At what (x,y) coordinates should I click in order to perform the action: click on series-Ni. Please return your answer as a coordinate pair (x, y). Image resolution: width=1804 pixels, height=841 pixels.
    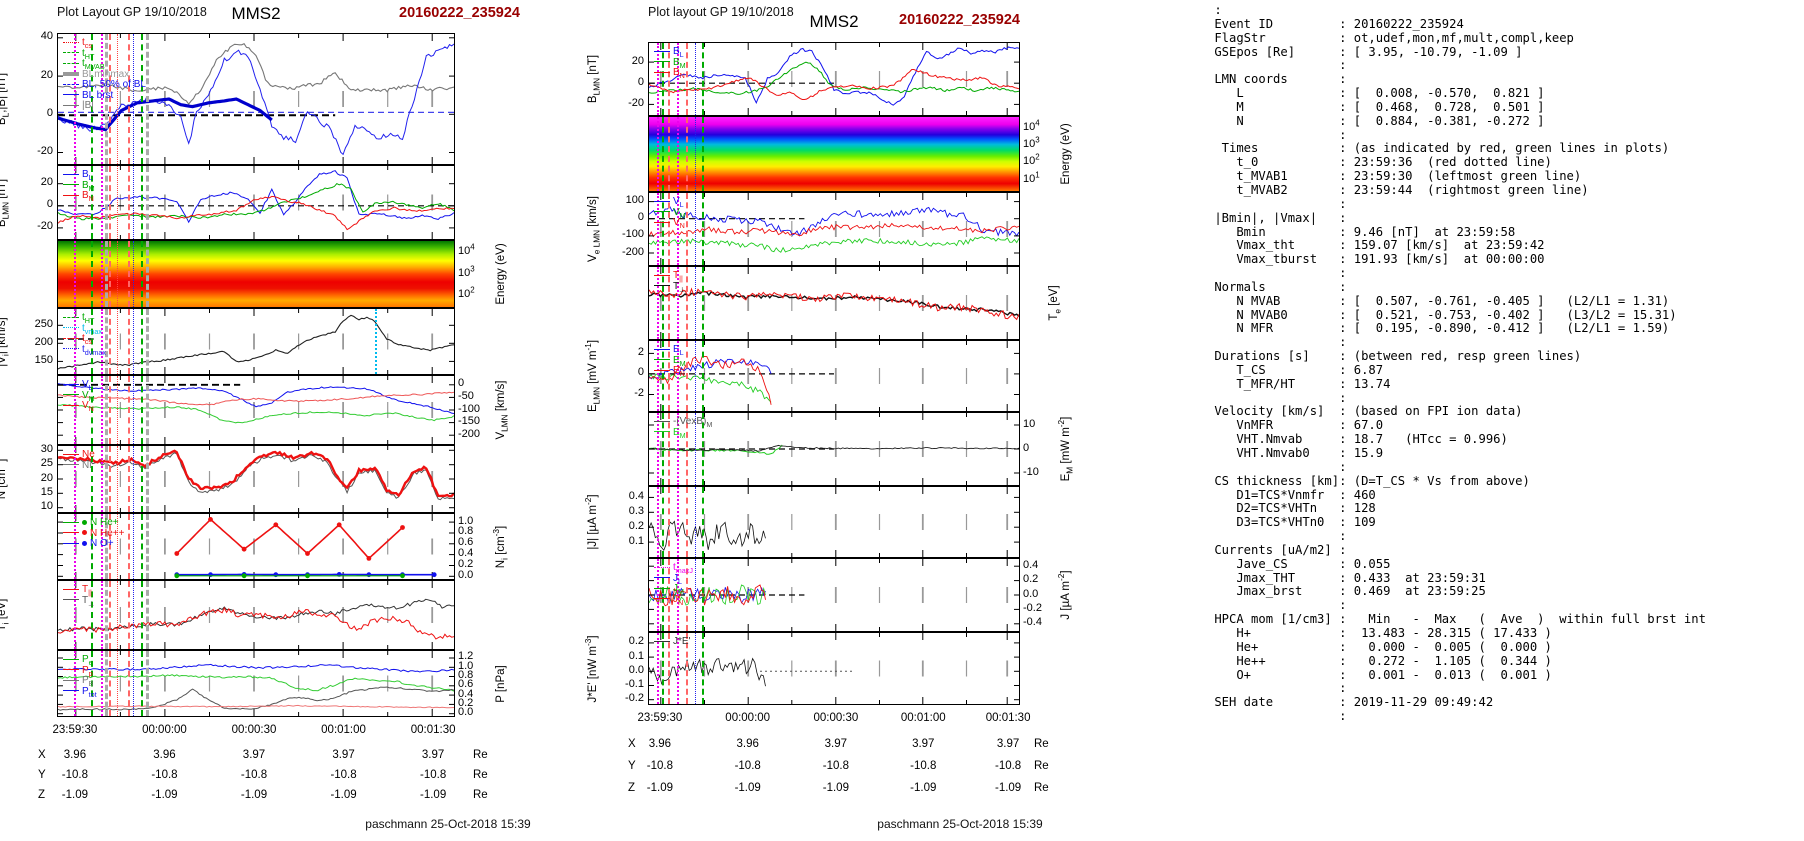
    Looking at the image, I should click on (256, 476).